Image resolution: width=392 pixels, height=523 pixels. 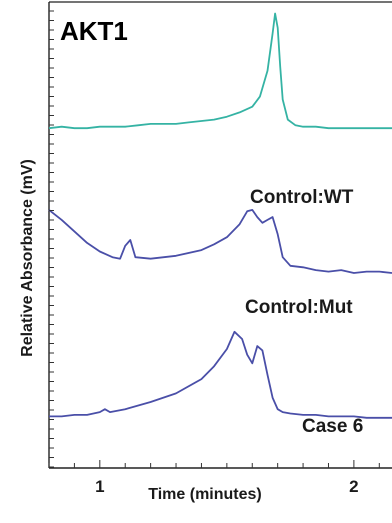 What do you see at coordinates (332, 426) in the screenshot?
I see `trace-label-case-6: Case 6` at bounding box center [332, 426].